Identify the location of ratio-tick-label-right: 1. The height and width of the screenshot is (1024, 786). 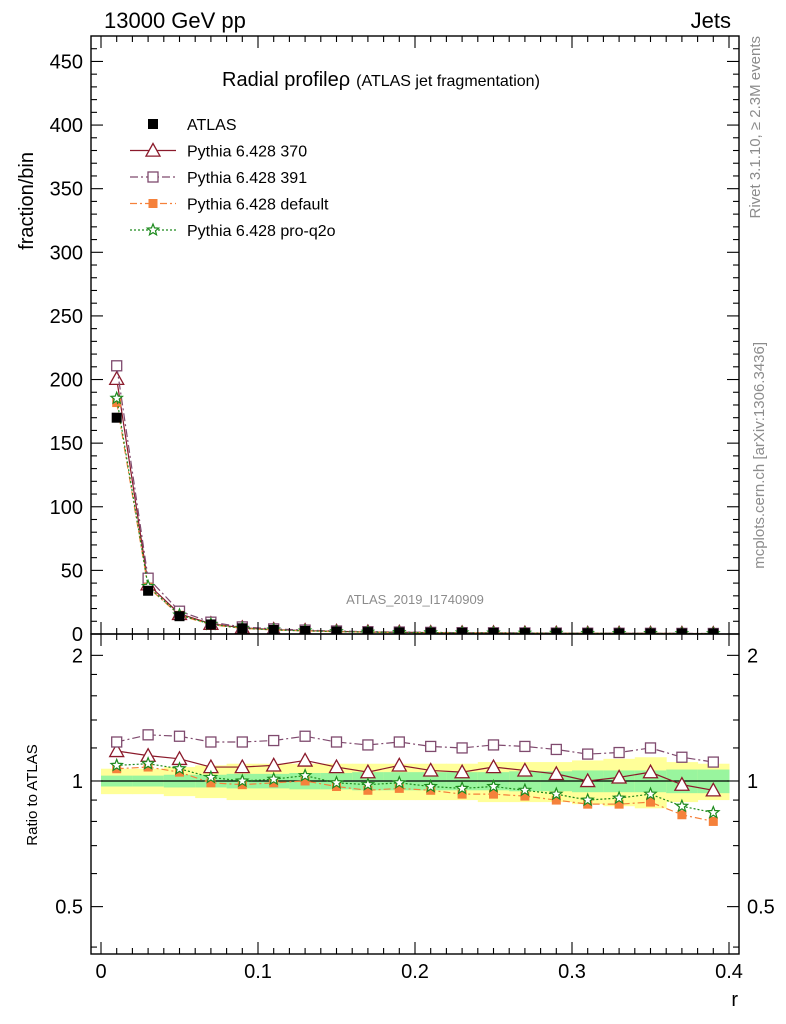
(752, 782).